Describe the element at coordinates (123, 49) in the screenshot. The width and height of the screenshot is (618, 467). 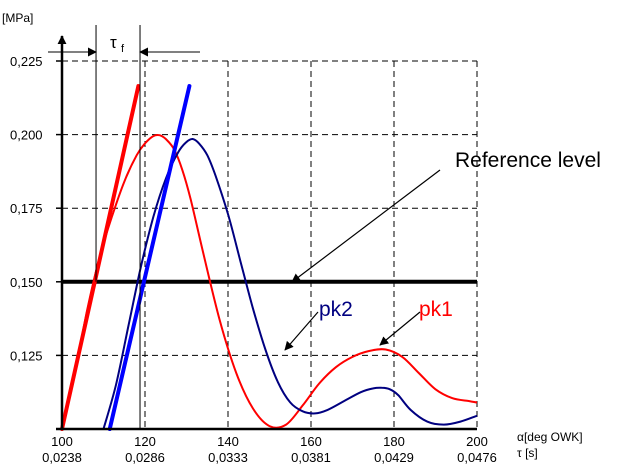
I see `tau-f-subscript: f` at that location.